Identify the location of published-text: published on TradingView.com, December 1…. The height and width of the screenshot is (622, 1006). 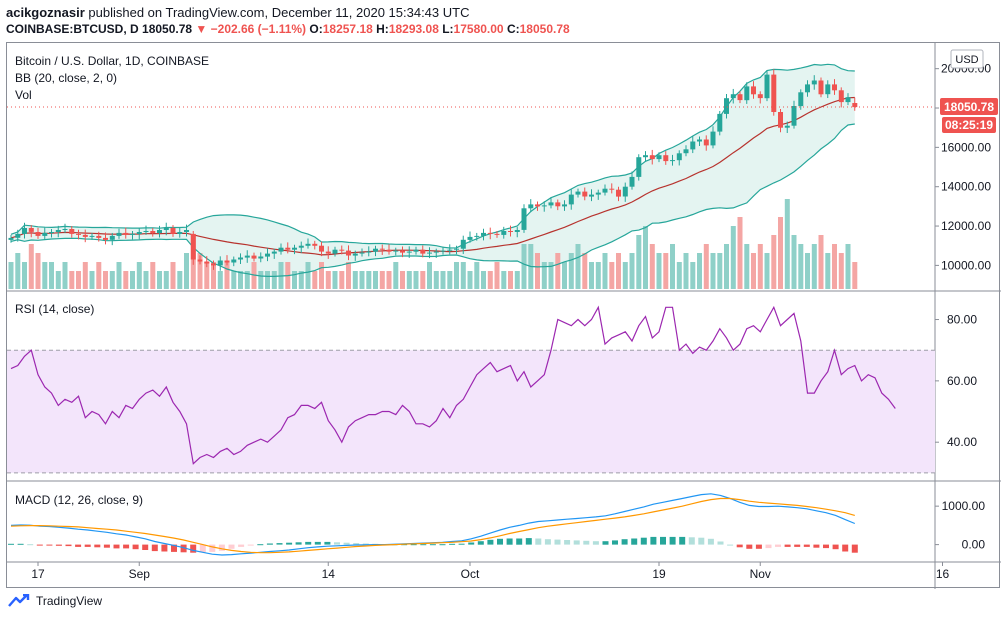
(279, 12).